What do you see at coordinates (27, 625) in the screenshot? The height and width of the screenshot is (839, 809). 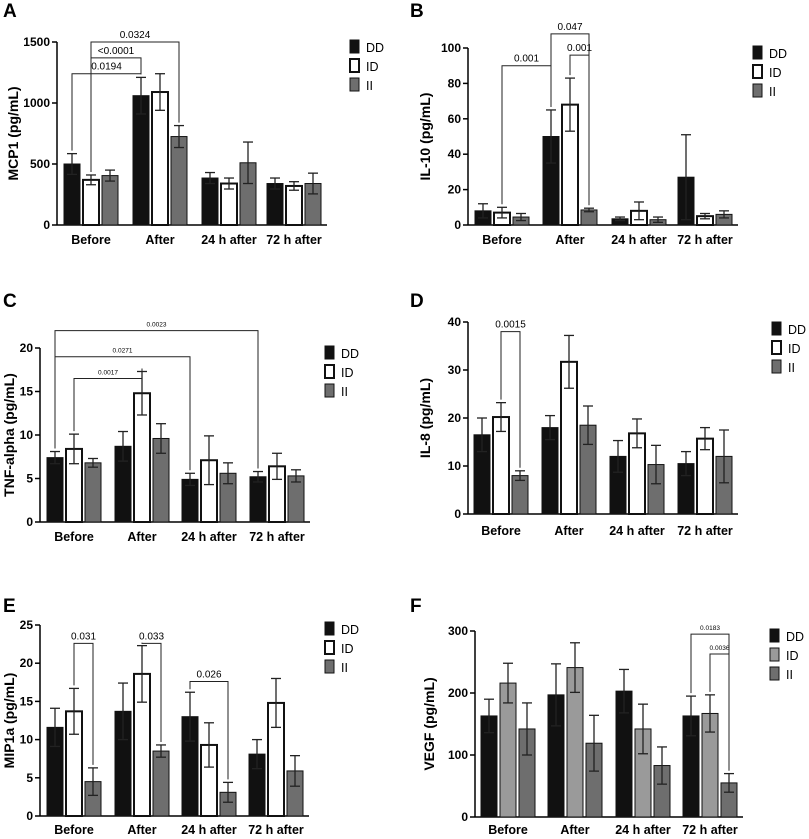 I see `y-tick-label: 25` at bounding box center [27, 625].